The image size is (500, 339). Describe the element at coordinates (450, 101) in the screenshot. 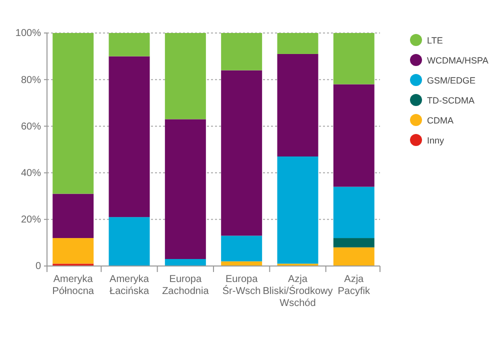

I see `legend-label: TD-SCDMA` at that location.